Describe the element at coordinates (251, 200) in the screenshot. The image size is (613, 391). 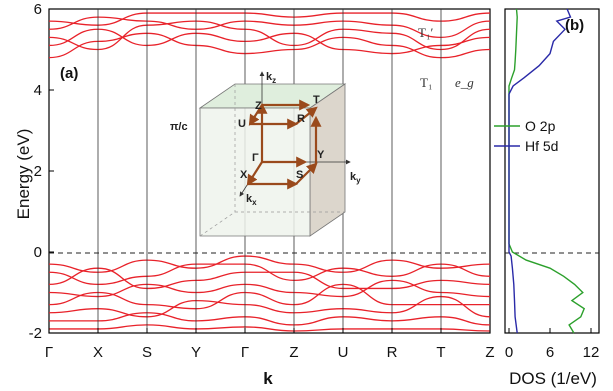
I see `kx-label: kx` at that location.